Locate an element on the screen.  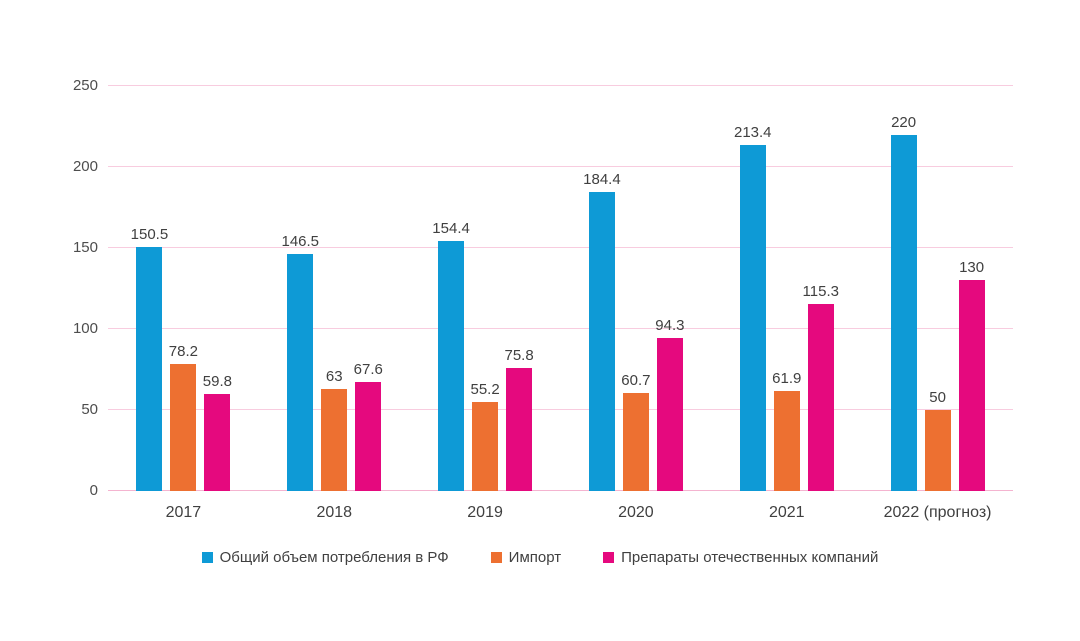
bar: 78.2 is located at coordinates (183, 417).